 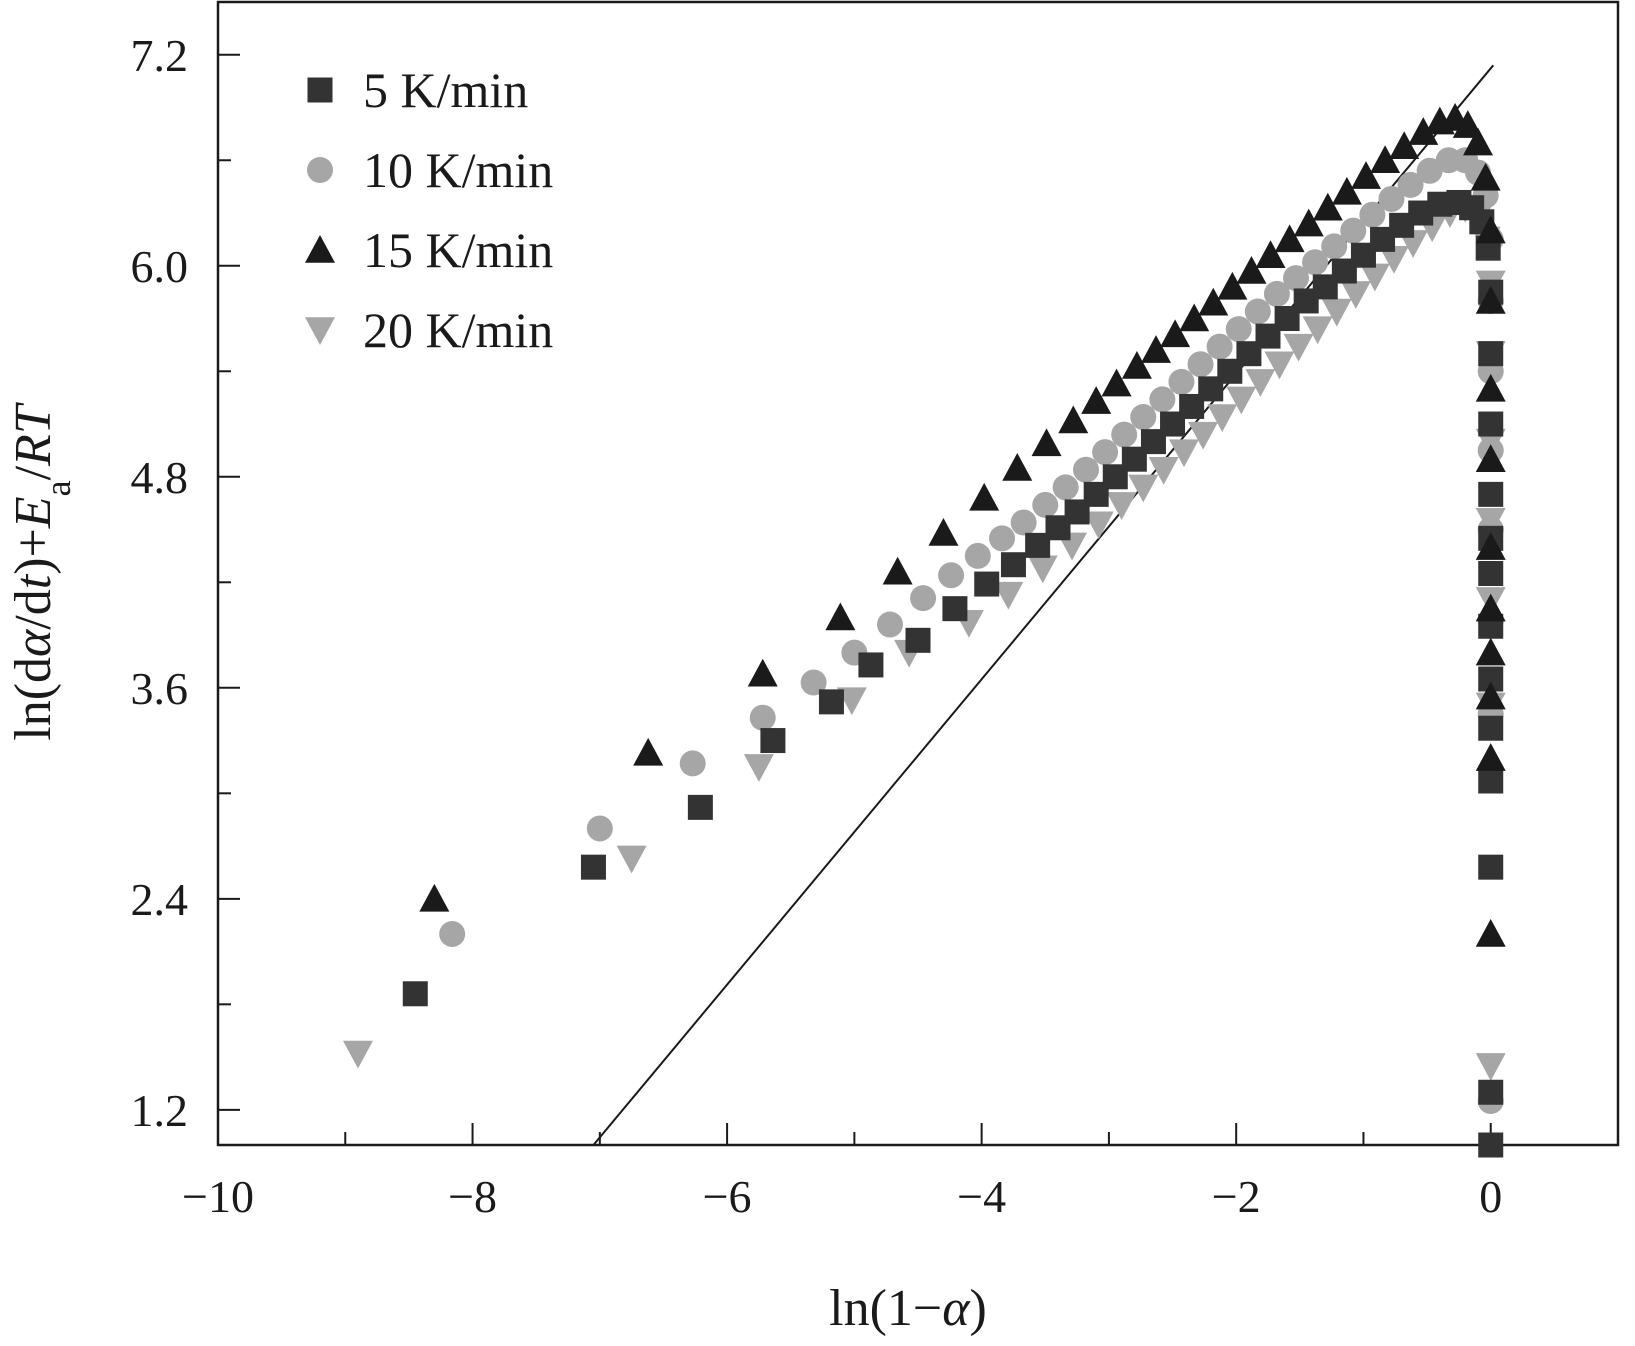 What do you see at coordinates (429, 210) in the screenshot?
I see `legend: 5 K/min 10 K/min 15 K/min 20 K/min` at bounding box center [429, 210].